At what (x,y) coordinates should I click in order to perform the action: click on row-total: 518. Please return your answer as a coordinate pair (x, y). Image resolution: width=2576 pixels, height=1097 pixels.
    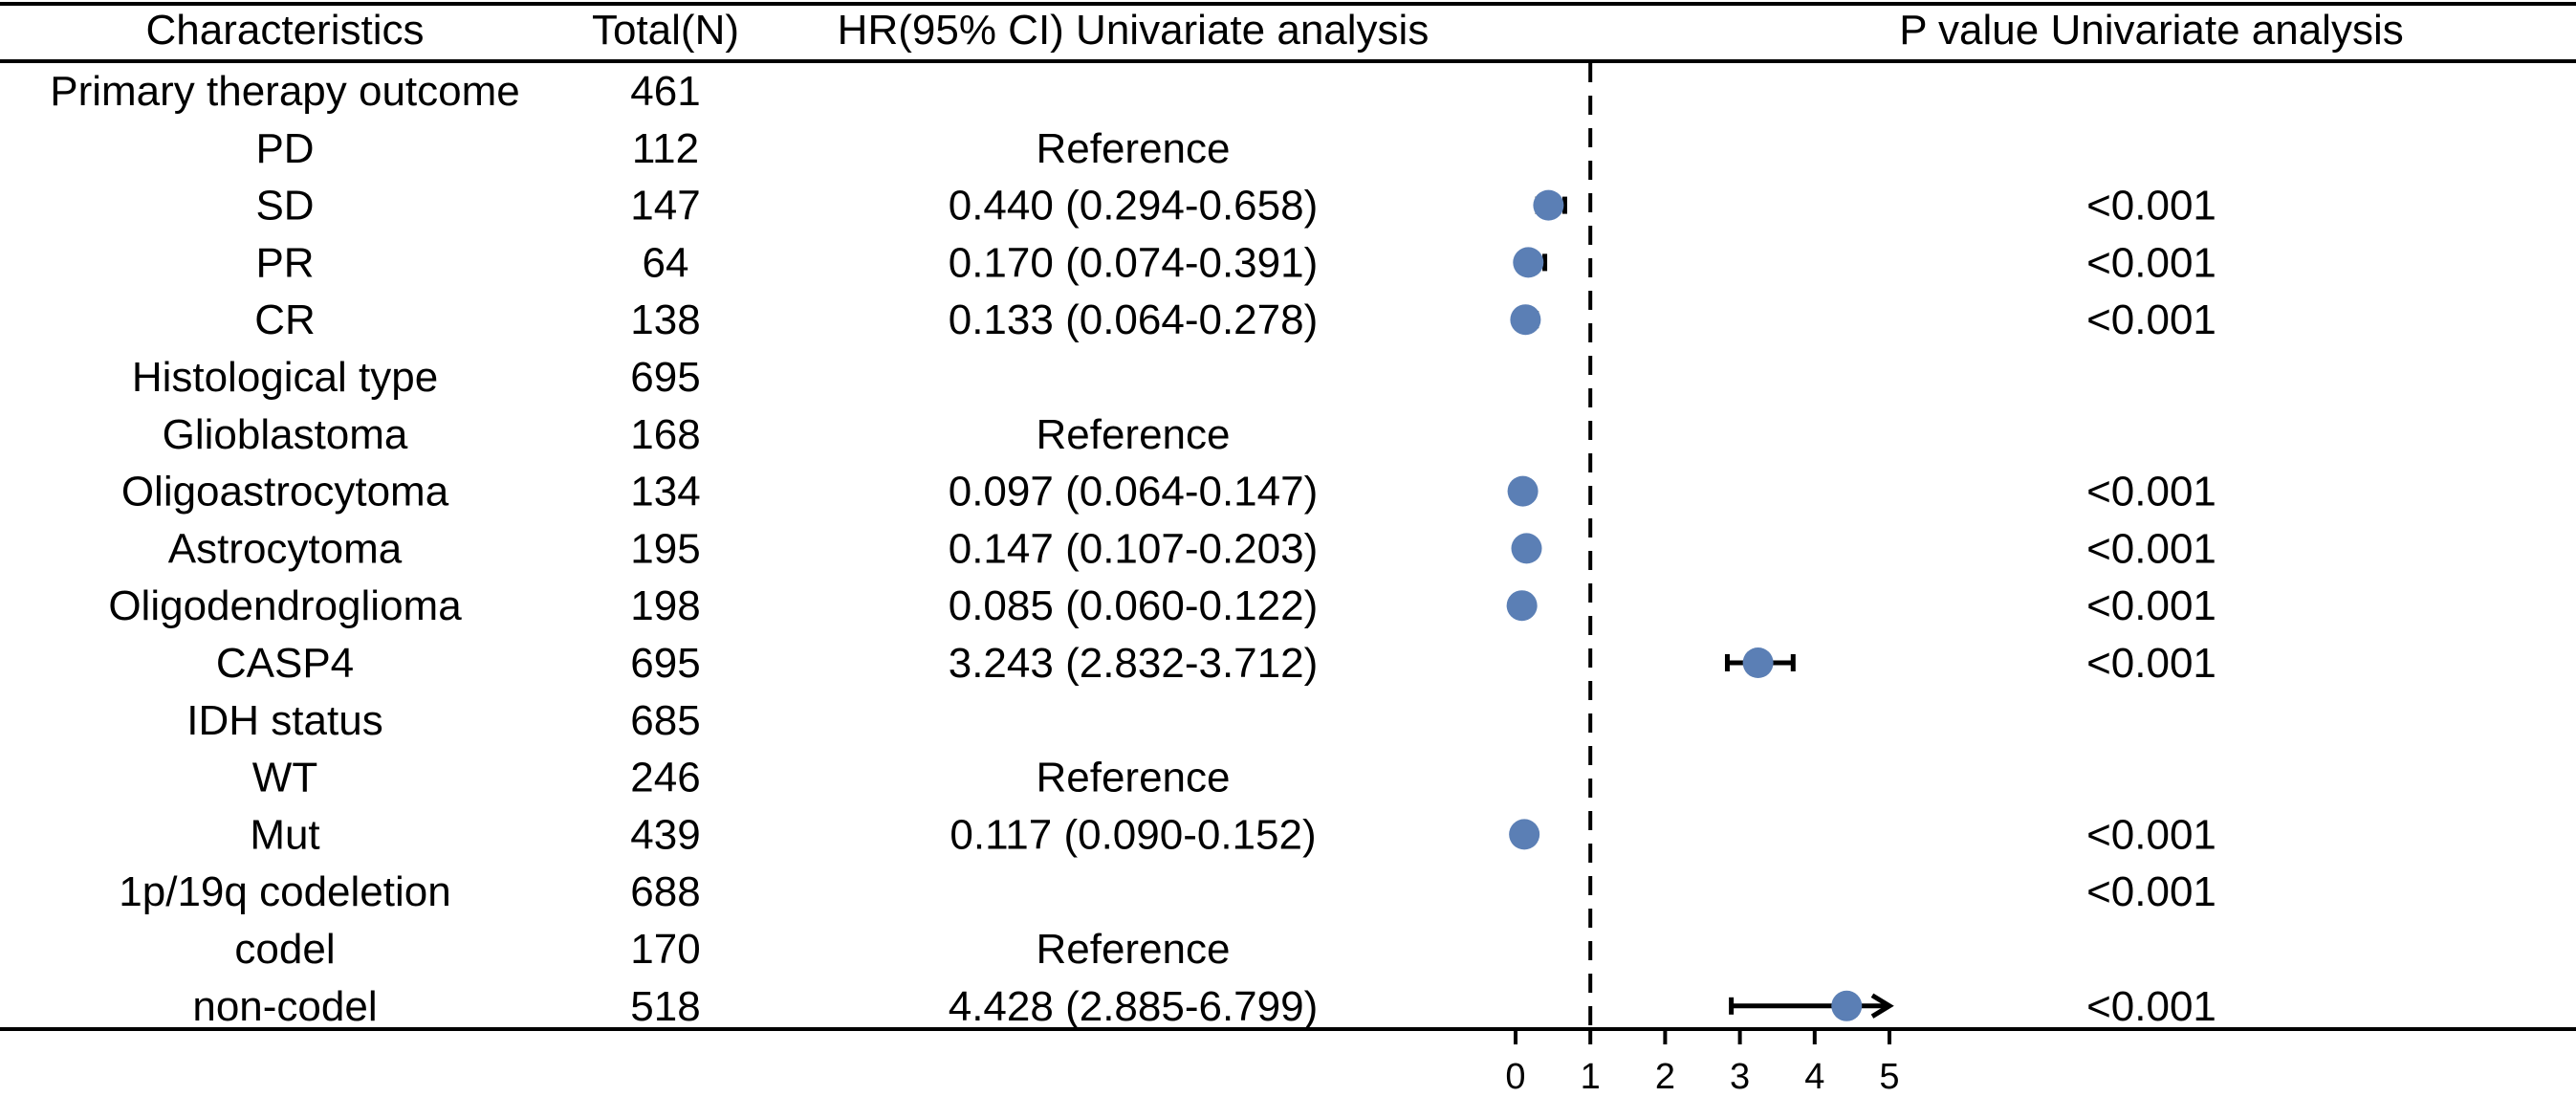
    Looking at the image, I should click on (665, 1007).